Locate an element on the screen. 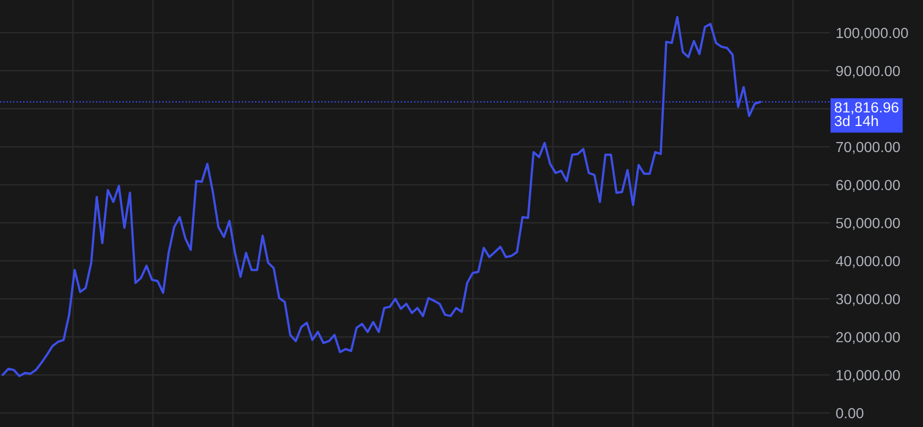 This screenshot has height=427, width=923. y-tick-label: 100,000.00 is located at coordinates (872, 34).